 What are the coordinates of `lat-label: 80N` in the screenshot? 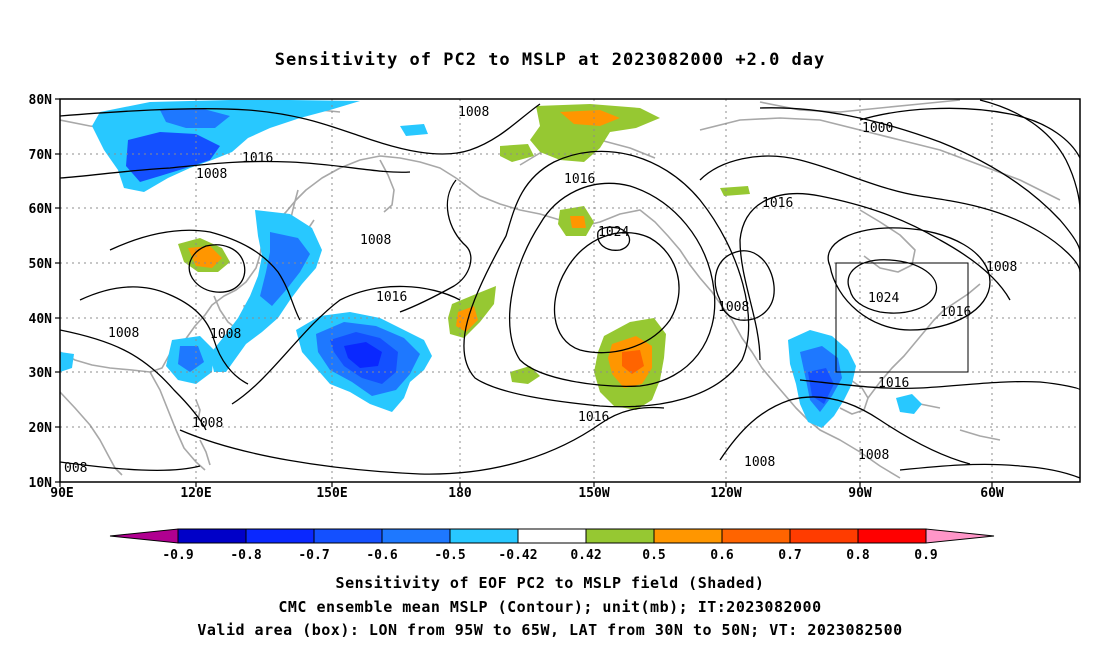 It's located at (41, 100).